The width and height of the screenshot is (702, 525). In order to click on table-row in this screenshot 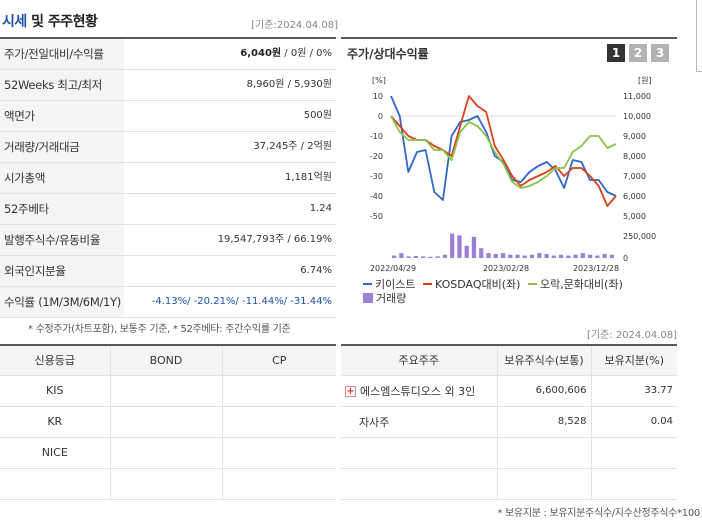, I will do `click(509, 453)`.